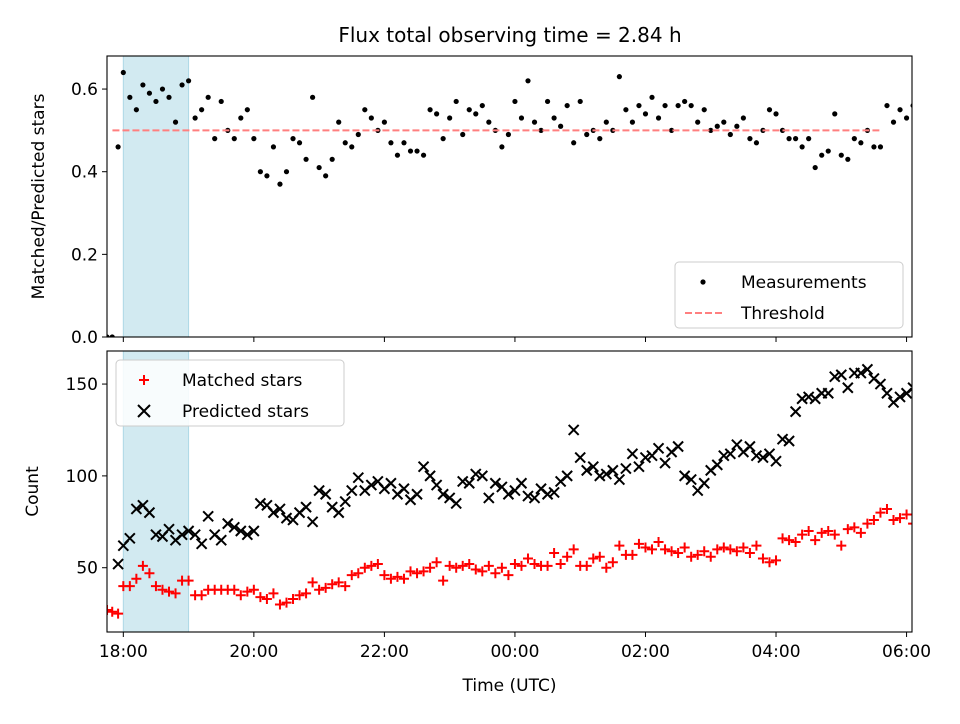 The image size is (960, 724). What do you see at coordinates (776, 652) in the screenshot?
I see `x-tick-label: 04:00` at bounding box center [776, 652].